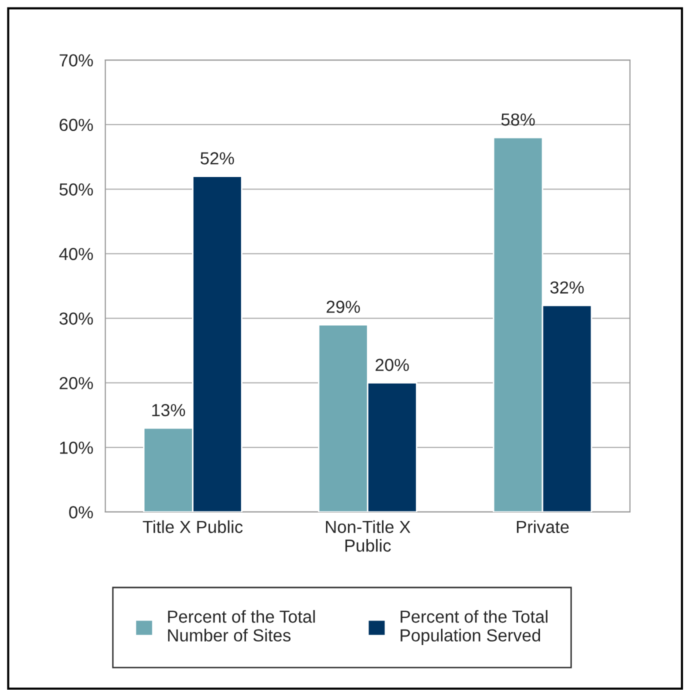  What do you see at coordinates (76, 125) in the screenshot?
I see `y-tick-label: 60%` at bounding box center [76, 125].